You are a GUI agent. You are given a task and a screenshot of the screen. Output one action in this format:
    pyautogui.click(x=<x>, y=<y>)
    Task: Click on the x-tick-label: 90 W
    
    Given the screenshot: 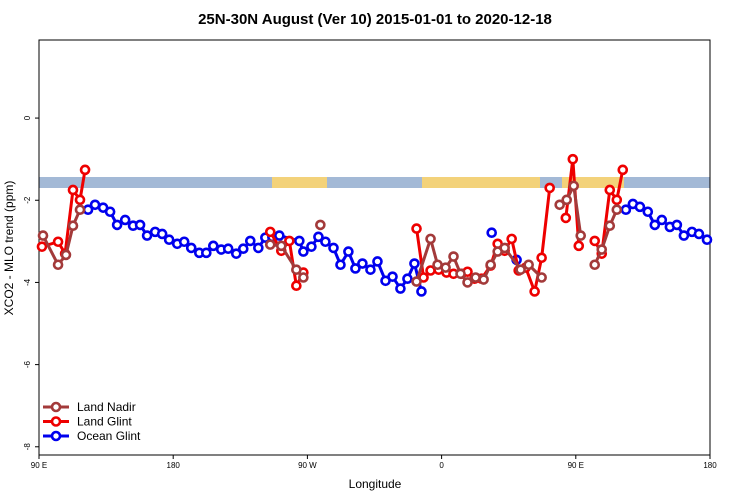 What is the action you would take?
    pyautogui.click(x=307, y=465)
    